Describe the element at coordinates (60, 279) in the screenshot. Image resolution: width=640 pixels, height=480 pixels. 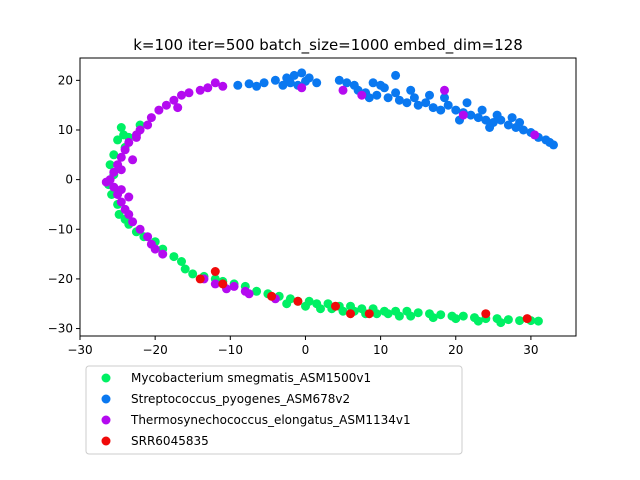
I see `y-tick-label: −20` at that location.